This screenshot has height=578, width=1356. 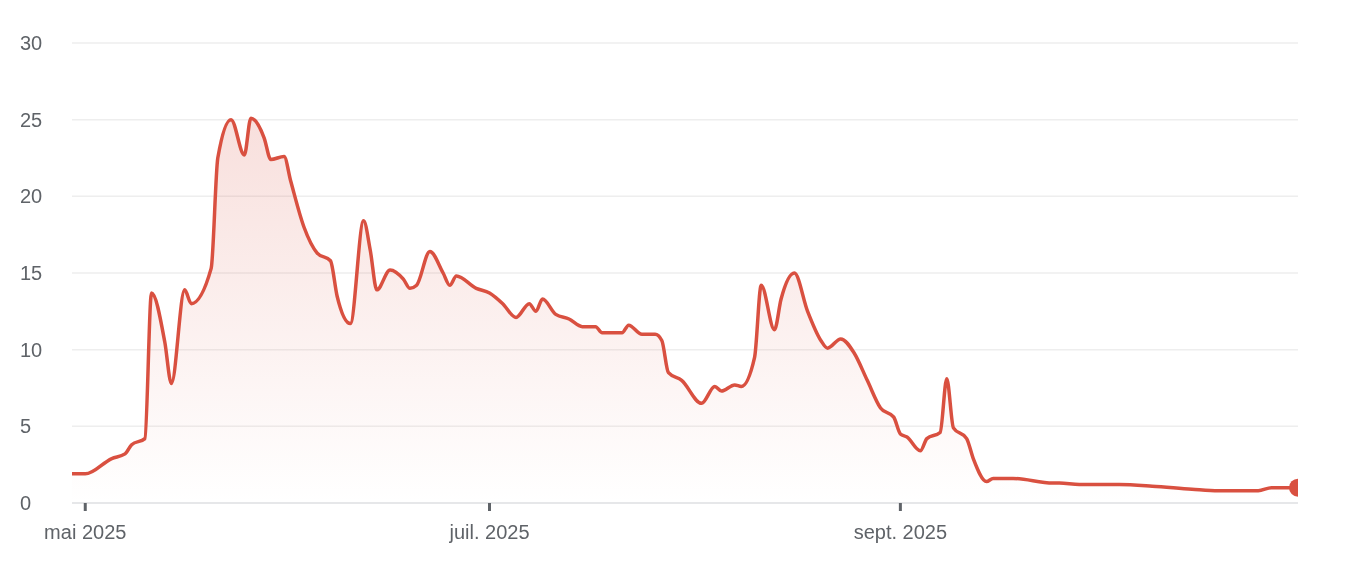 What do you see at coordinates (31, 43) in the screenshot?
I see `y-tick-label: 30` at bounding box center [31, 43].